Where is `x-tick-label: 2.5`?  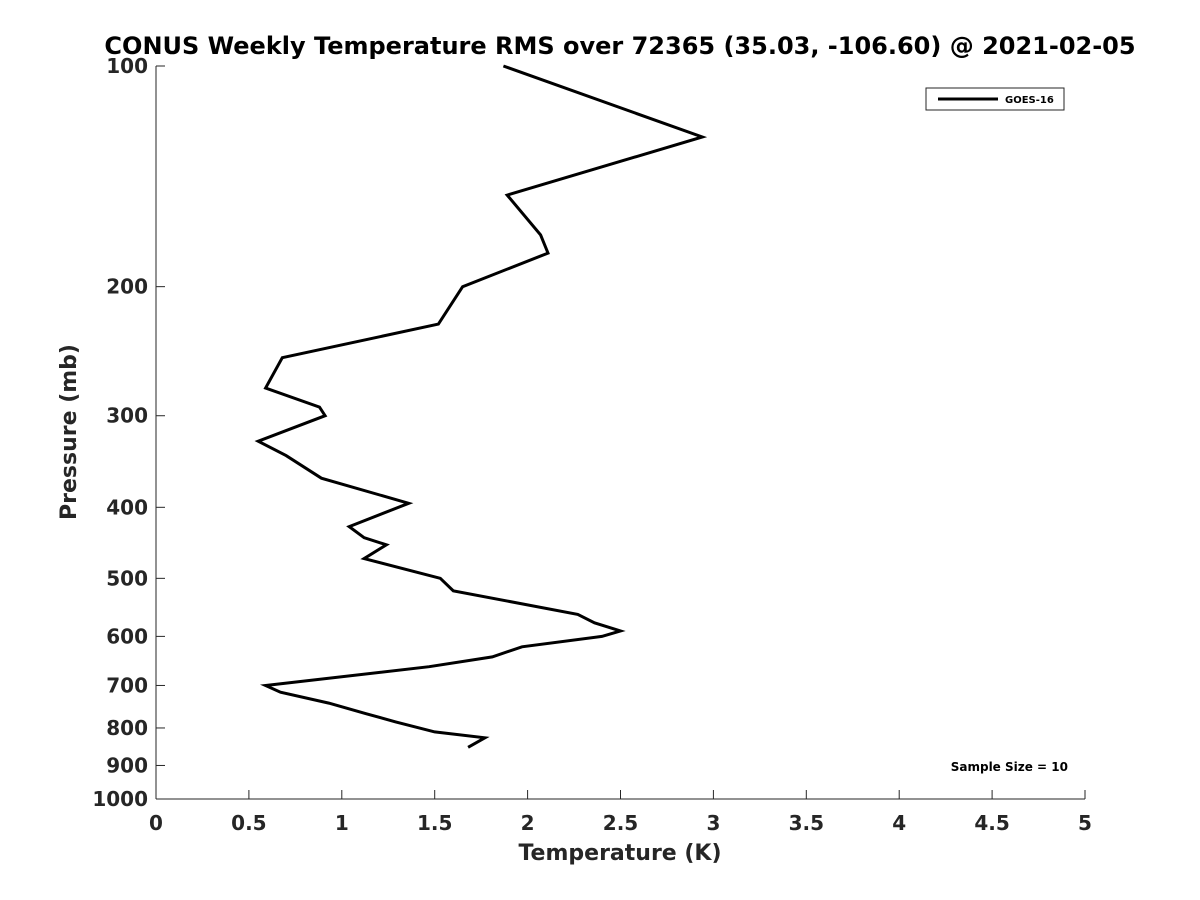
x-tick-label: 2.5 is located at coordinates (620, 823).